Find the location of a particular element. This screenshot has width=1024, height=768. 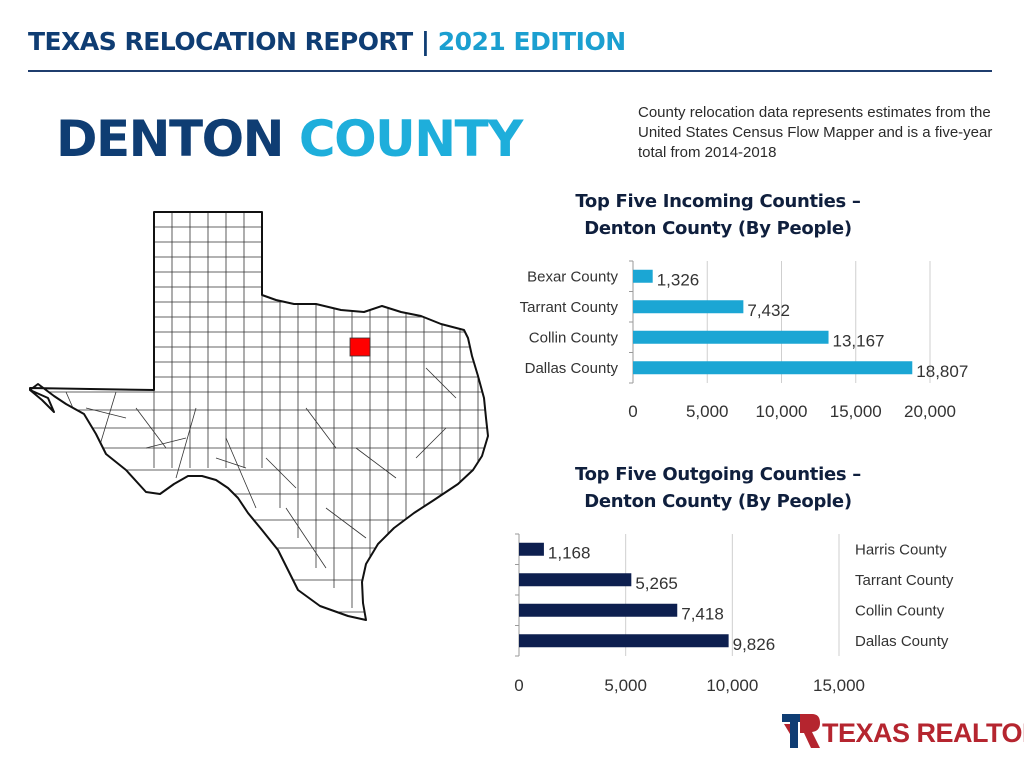

outgoing-tick-label: 0 is located at coordinates (518, 685).